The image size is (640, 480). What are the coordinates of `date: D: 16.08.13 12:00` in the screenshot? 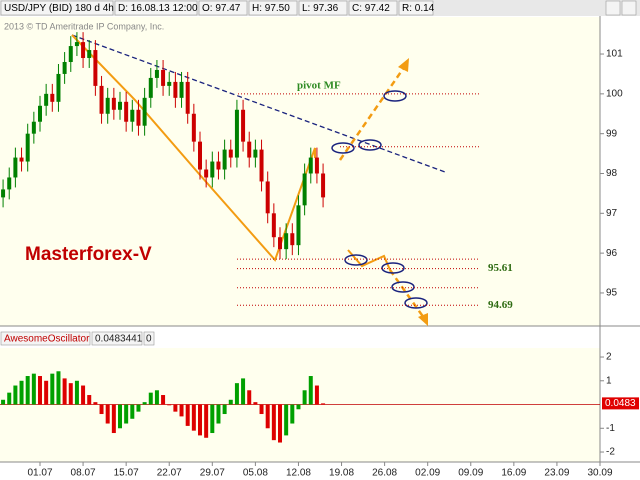 It's located at (158, 8).